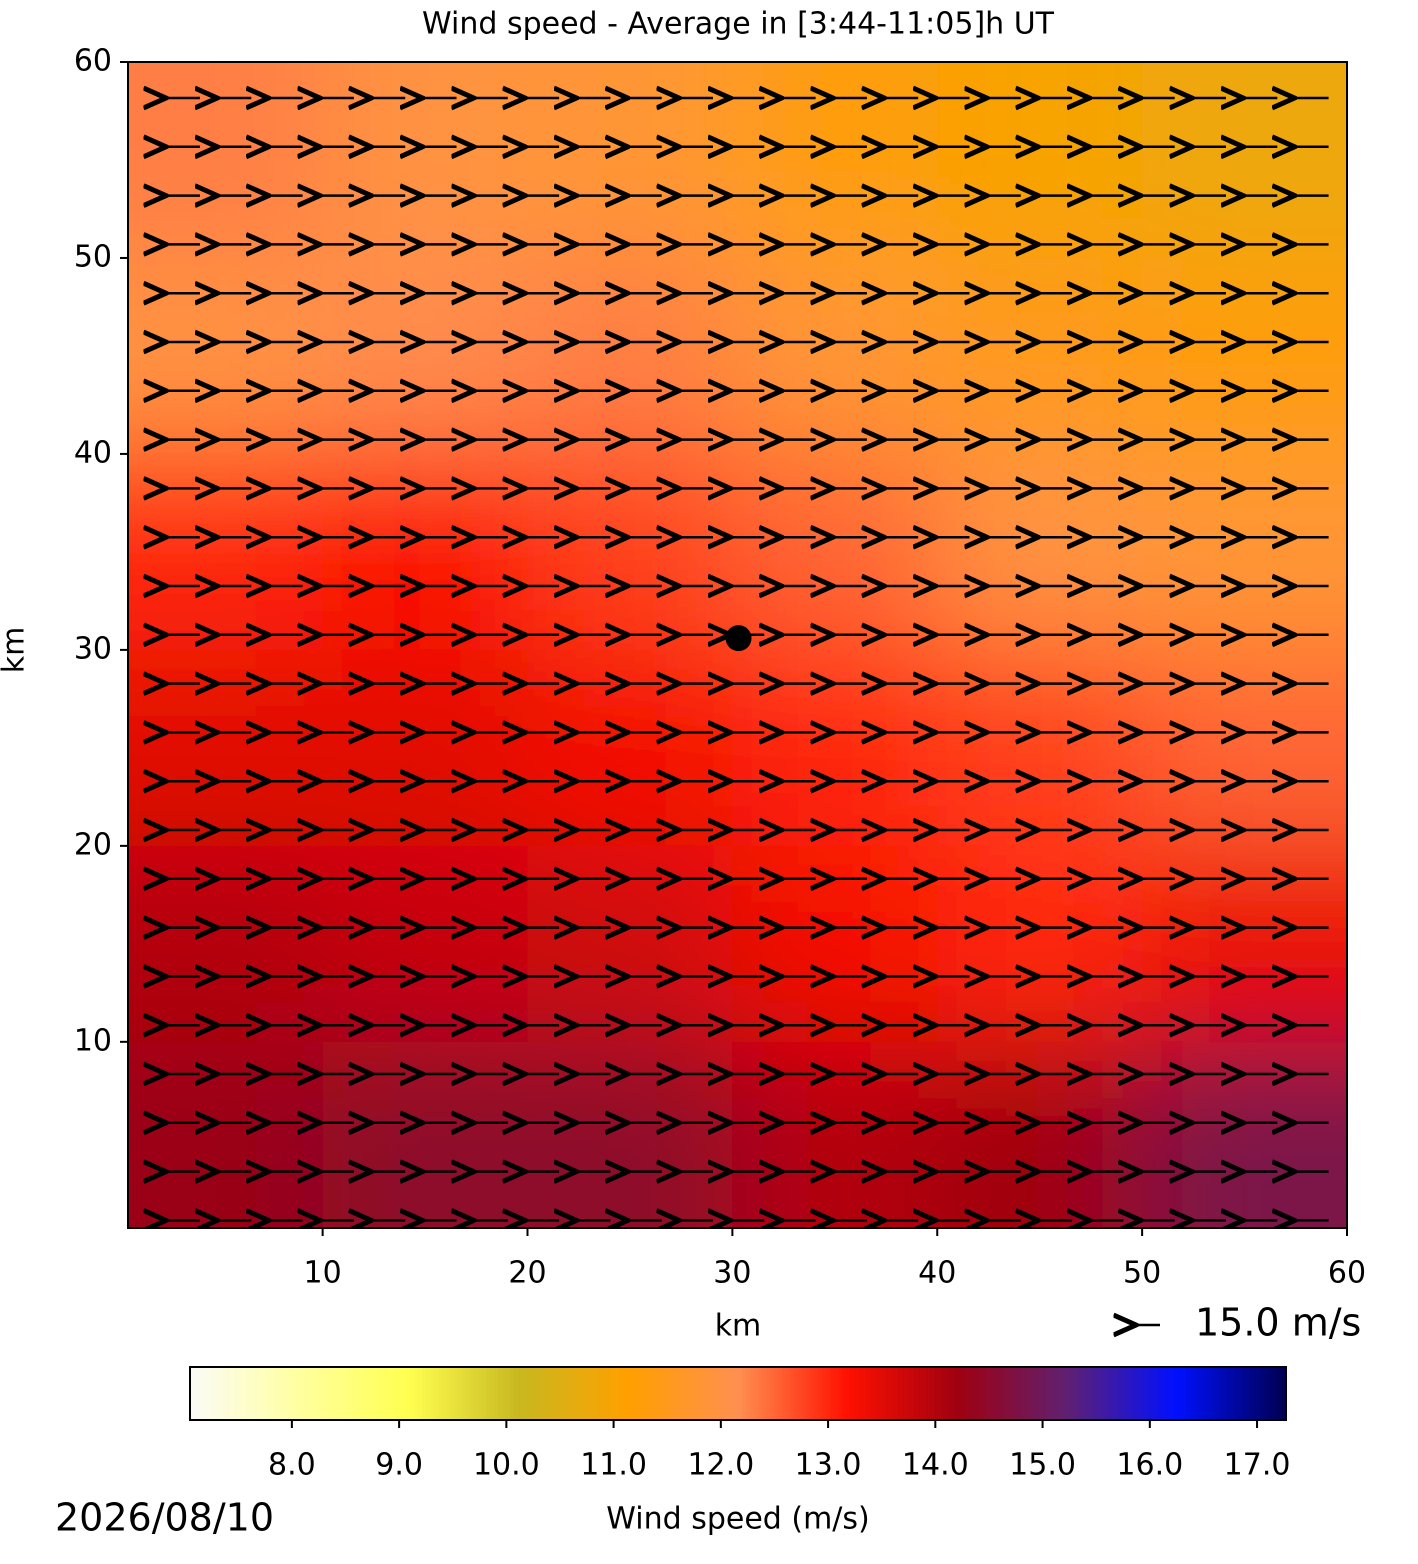 This screenshot has height=1564, width=1418. Describe the element at coordinates (613, 1465) in the screenshot. I see `colorbar-tick-label: 11.0` at that location.